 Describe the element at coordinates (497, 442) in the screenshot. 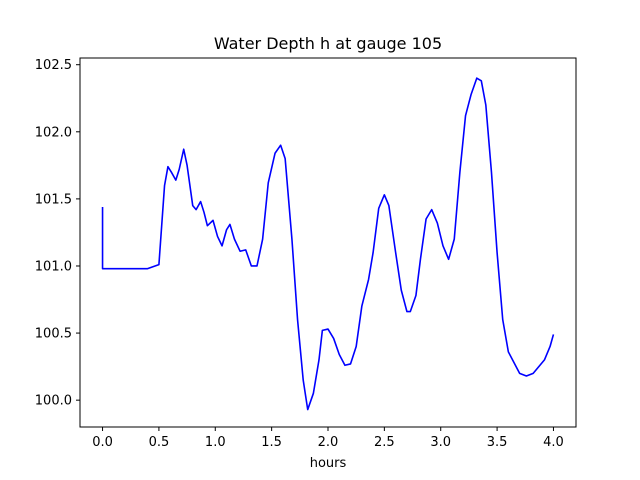

I see `x-tick-label: 3.5` at that location.